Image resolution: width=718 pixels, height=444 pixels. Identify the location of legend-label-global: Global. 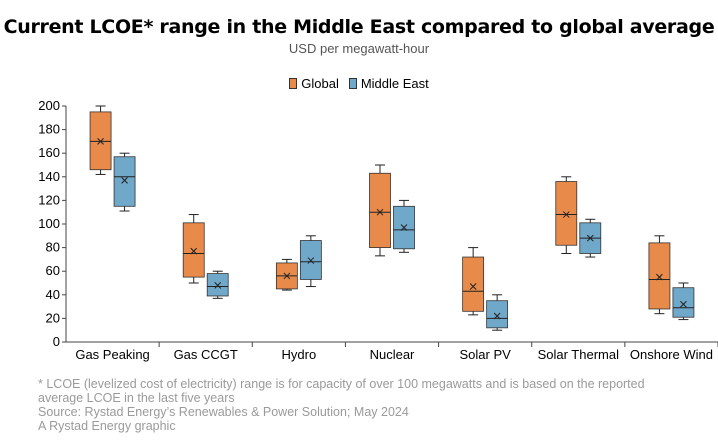
(320, 83).